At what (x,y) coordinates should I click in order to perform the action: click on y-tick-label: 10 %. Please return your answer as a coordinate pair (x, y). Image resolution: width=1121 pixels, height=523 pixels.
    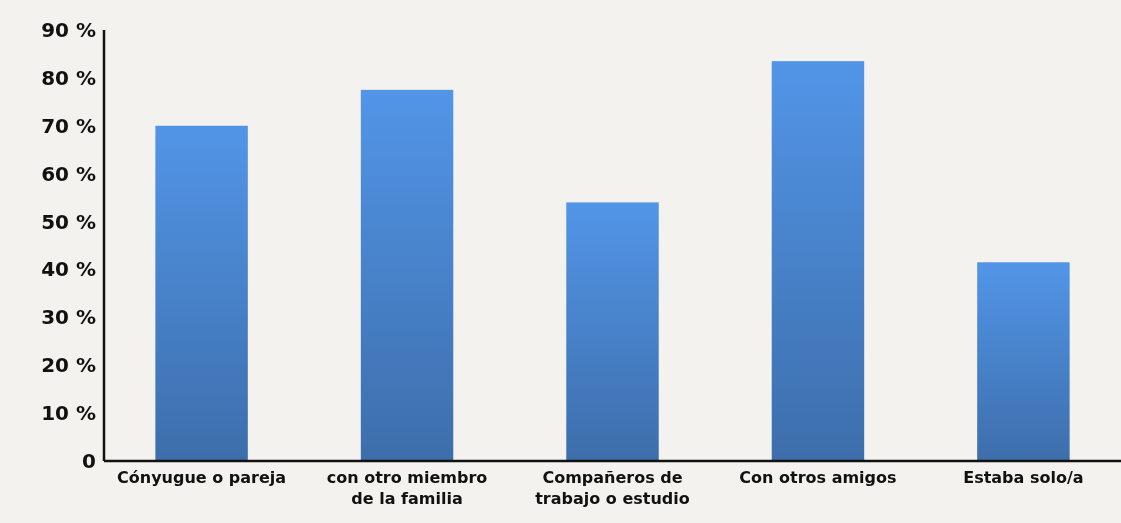
    Looking at the image, I should click on (68, 413).